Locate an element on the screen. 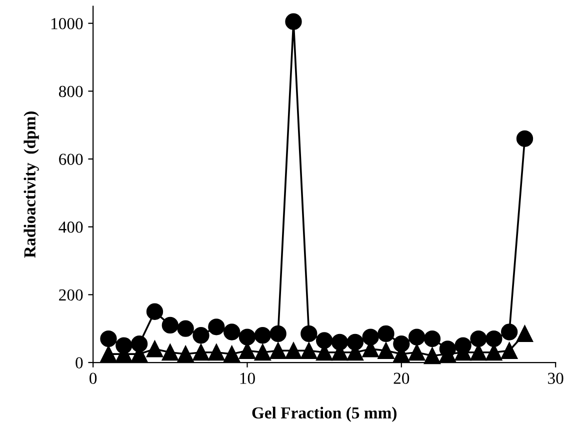 This screenshot has width=571, height=424. y-axis-title: Radioactivity (dpm) is located at coordinates (31, 185).